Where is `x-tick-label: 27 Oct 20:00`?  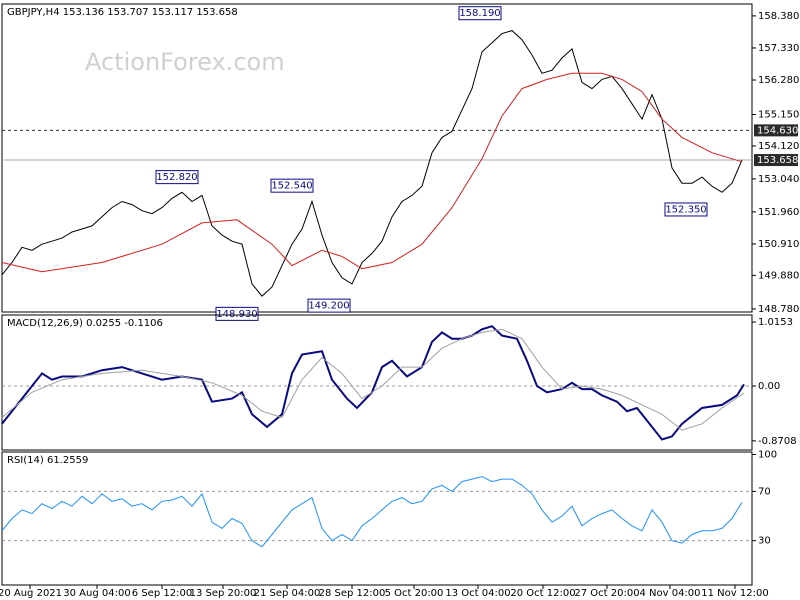
x-tick-label: 27 Oct 20:00 is located at coordinates (606, 593).